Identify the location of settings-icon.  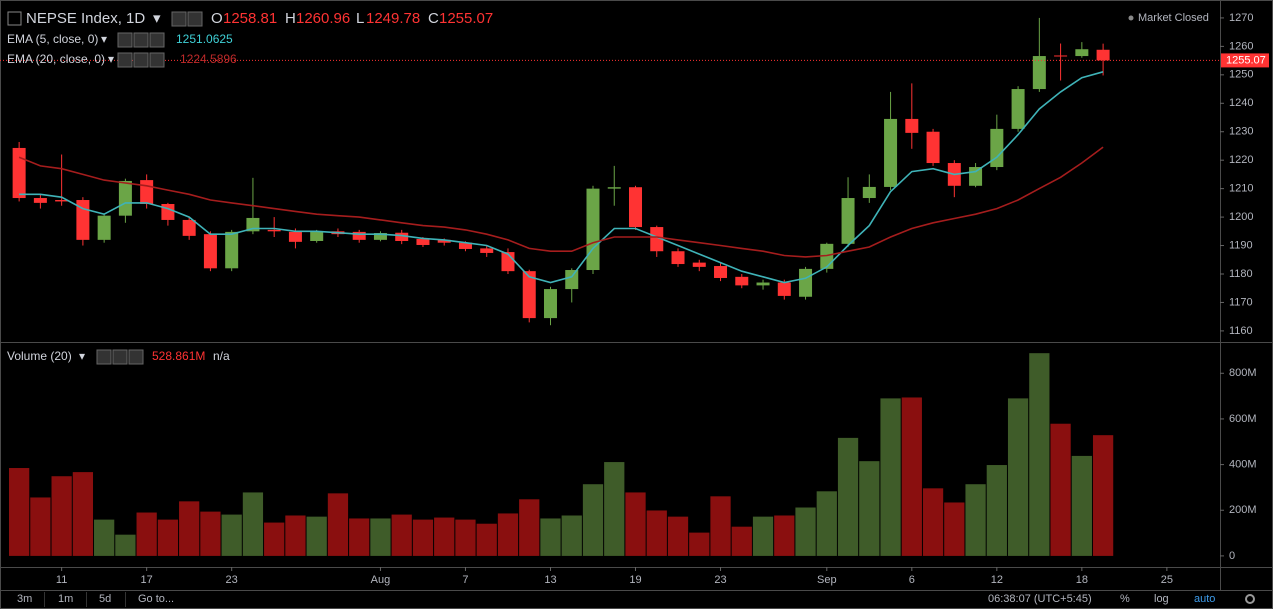
(1250, 599).